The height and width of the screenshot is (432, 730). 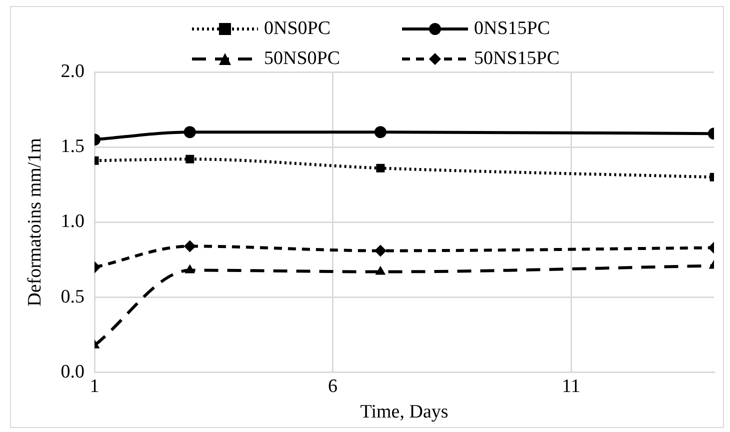 I want to click on x-axis-title: Time, Days, so click(x=404, y=412).